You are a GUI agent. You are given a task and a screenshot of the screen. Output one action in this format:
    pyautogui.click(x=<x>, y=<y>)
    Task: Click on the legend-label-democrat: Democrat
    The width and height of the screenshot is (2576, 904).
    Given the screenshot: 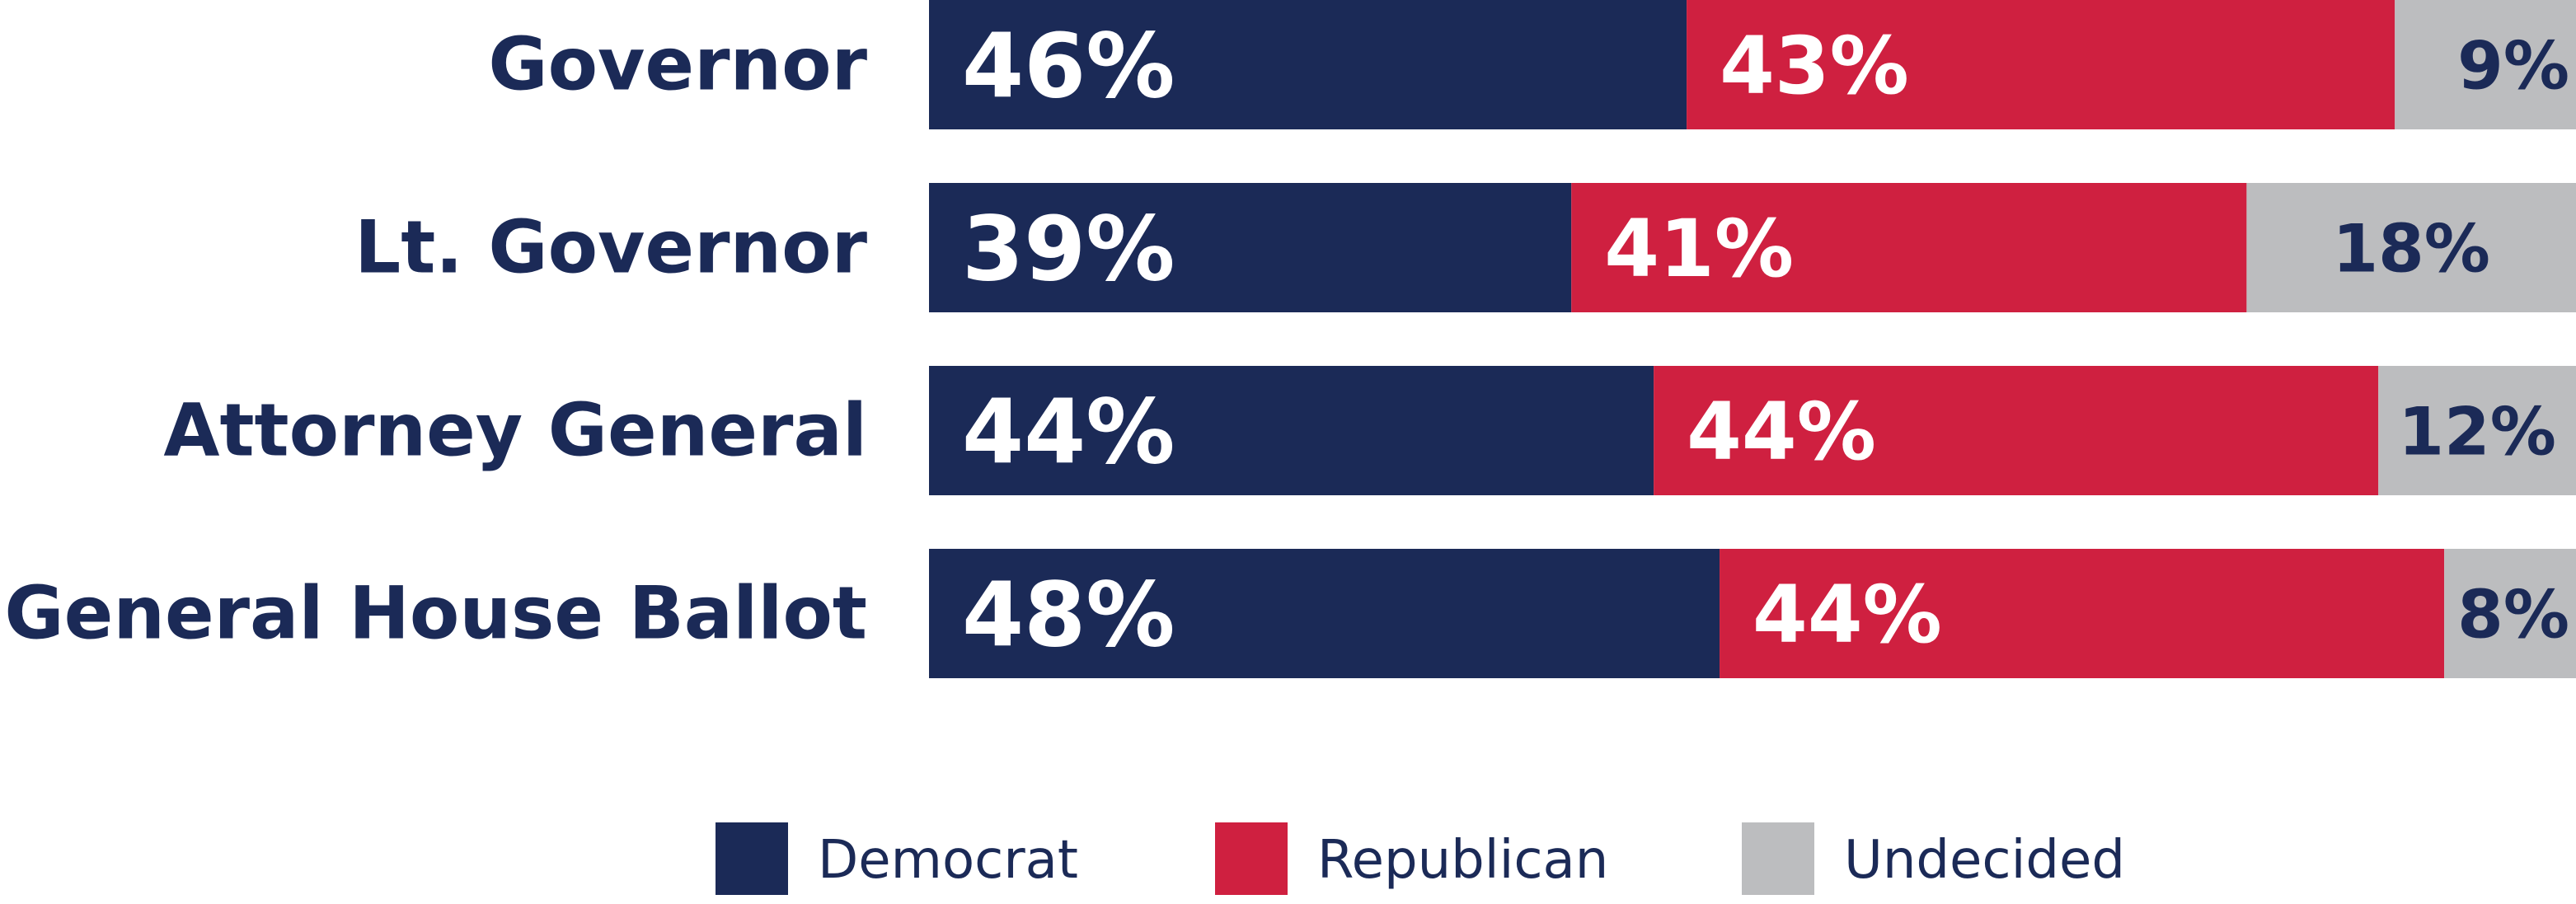 What is the action you would take?
    pyautogui.click(x=948, y=861)
    